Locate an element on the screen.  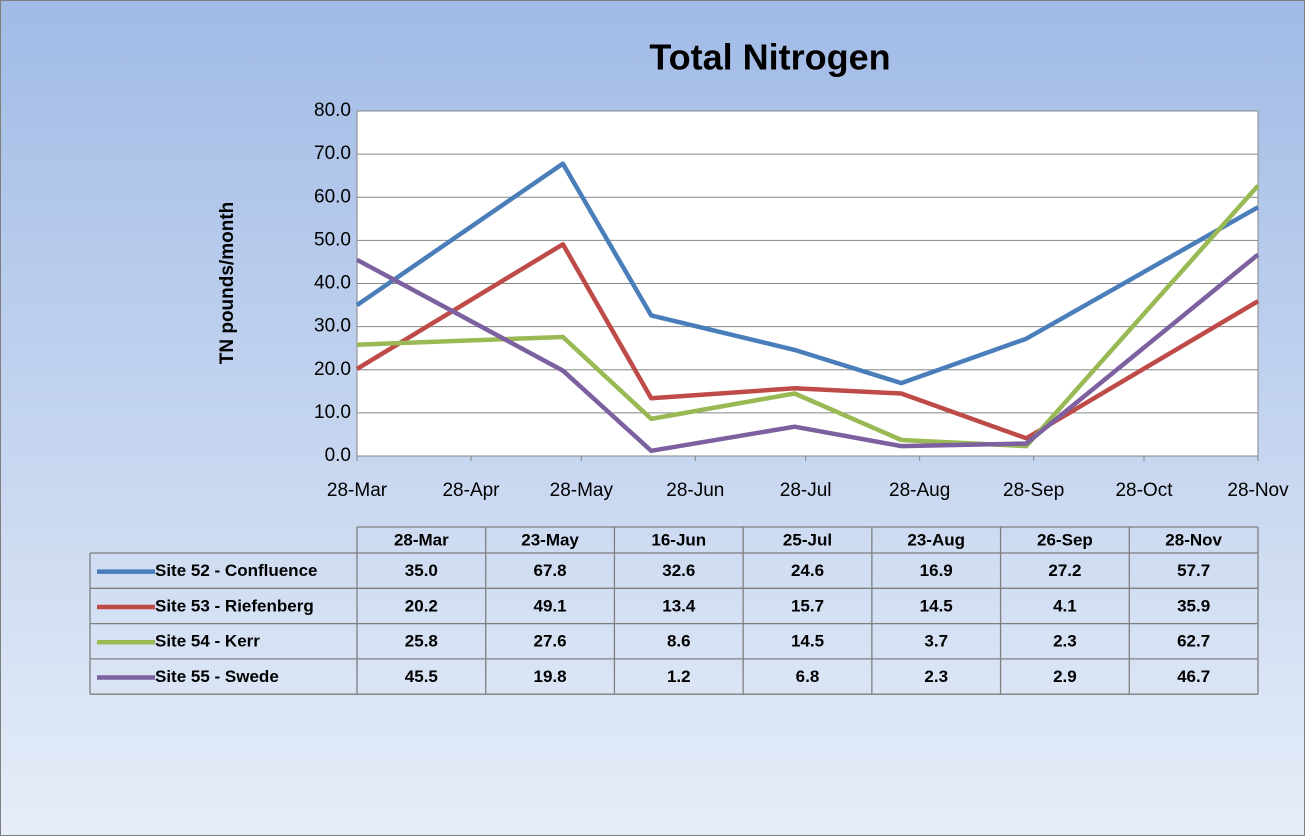
table-cell: 15.7 is located at coordinates (807, 605).